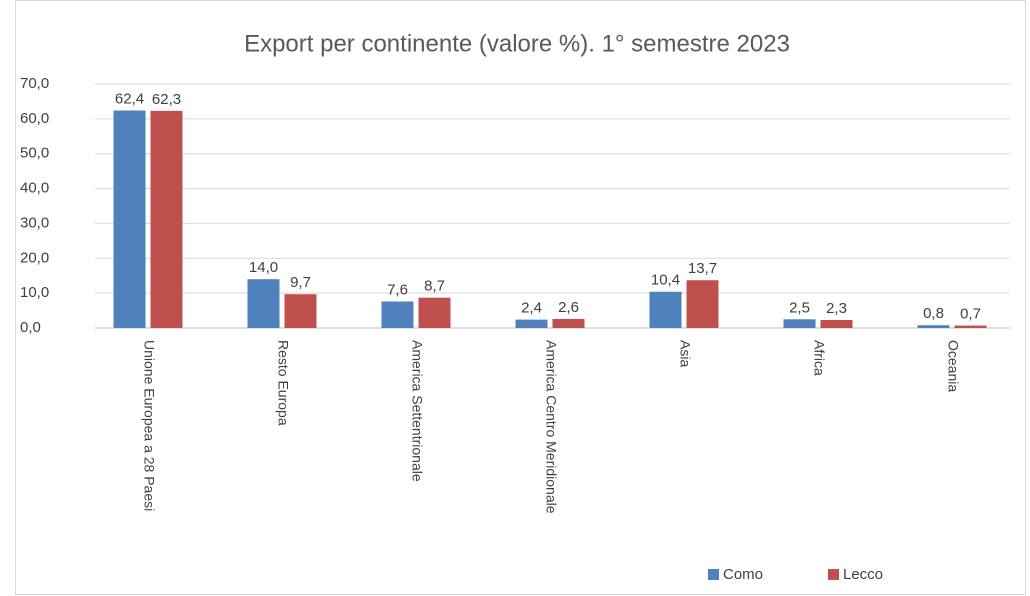  I want to click on x-tick-label: Unione Europea a 28 Paesi, so click(149, 425).